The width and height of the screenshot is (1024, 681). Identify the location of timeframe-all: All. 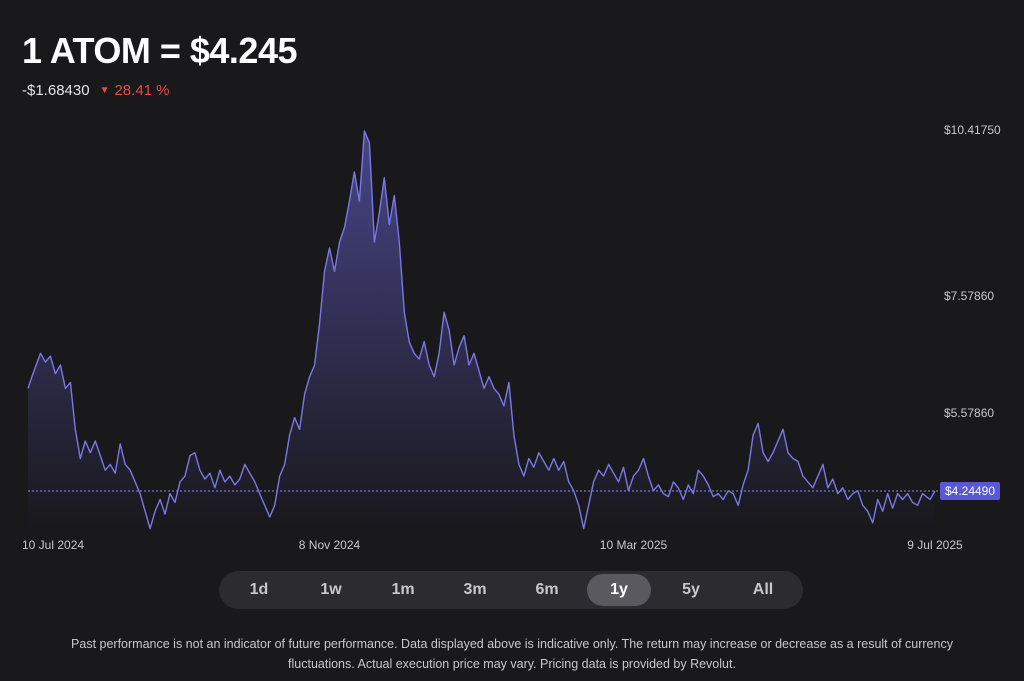
(763, 589).